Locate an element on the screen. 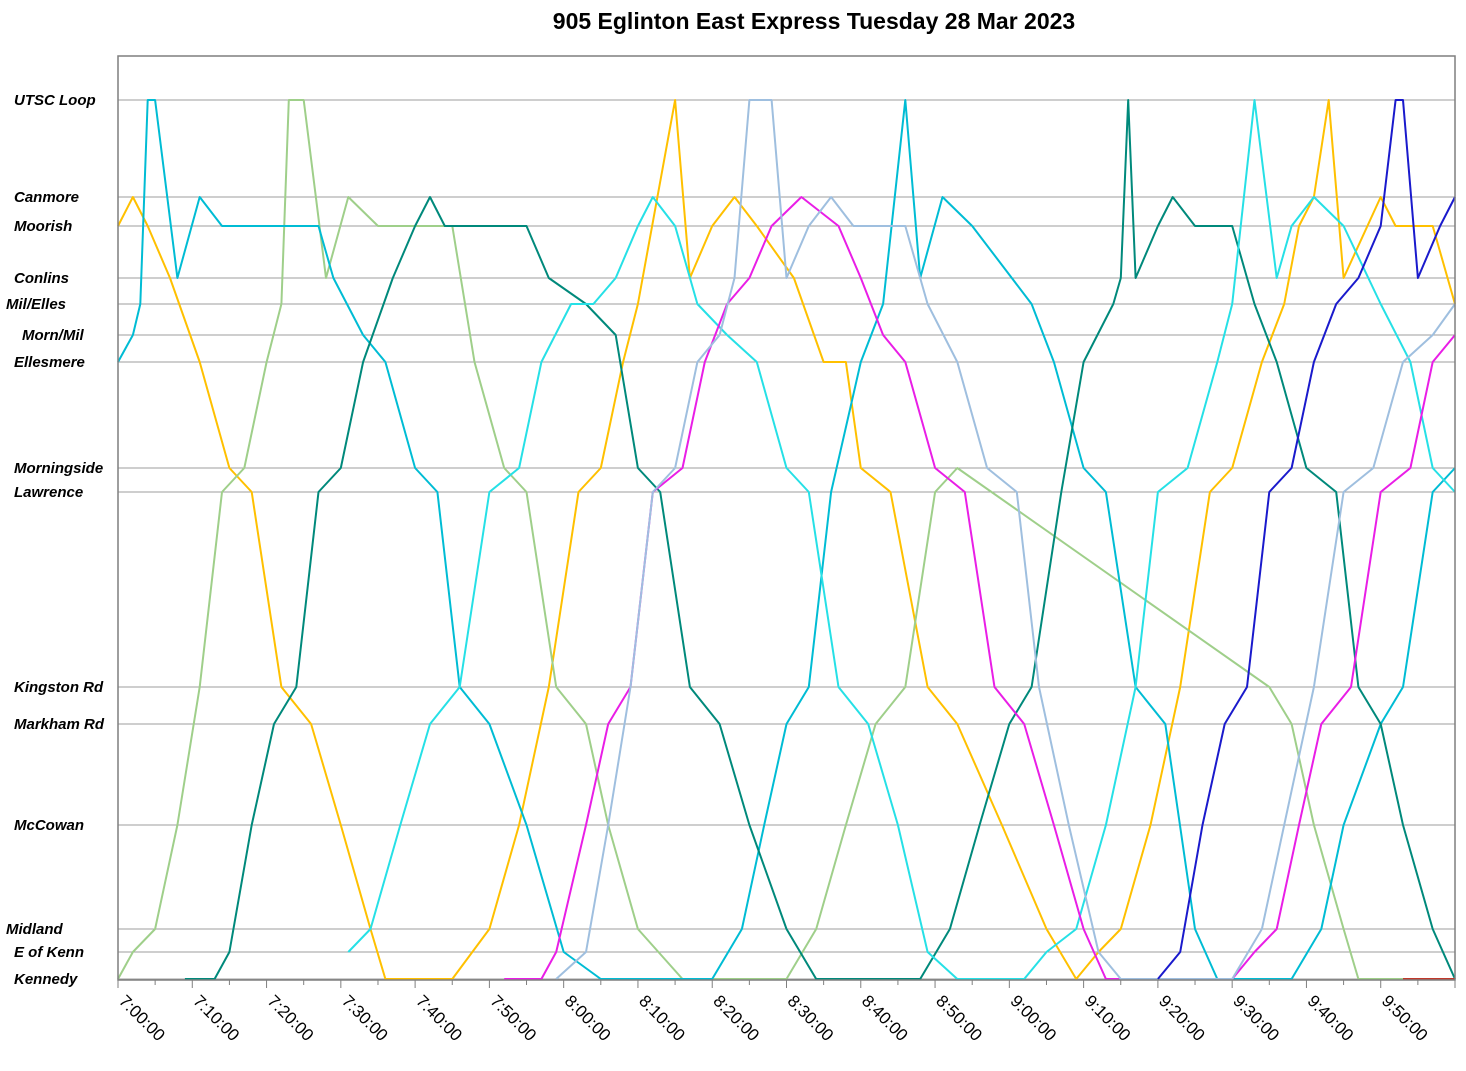  stop-label: Midland is located at coordinates (34, 929).